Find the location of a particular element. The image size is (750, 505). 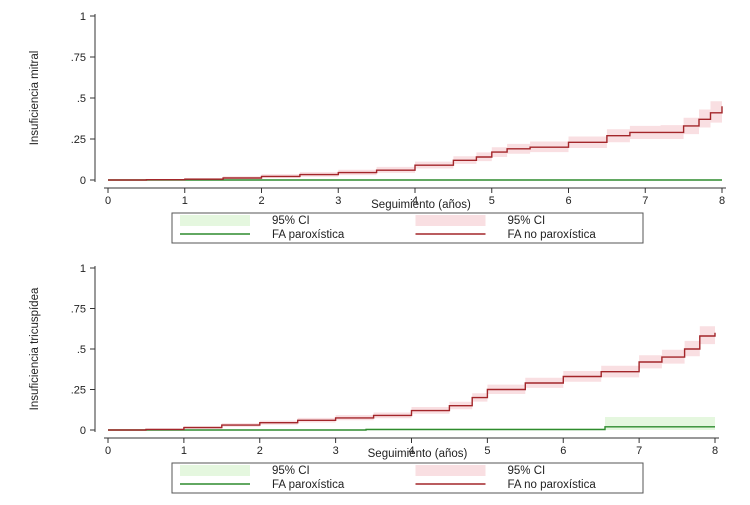

series-line-fa-paroxistica is located at coordinates (411, 428).